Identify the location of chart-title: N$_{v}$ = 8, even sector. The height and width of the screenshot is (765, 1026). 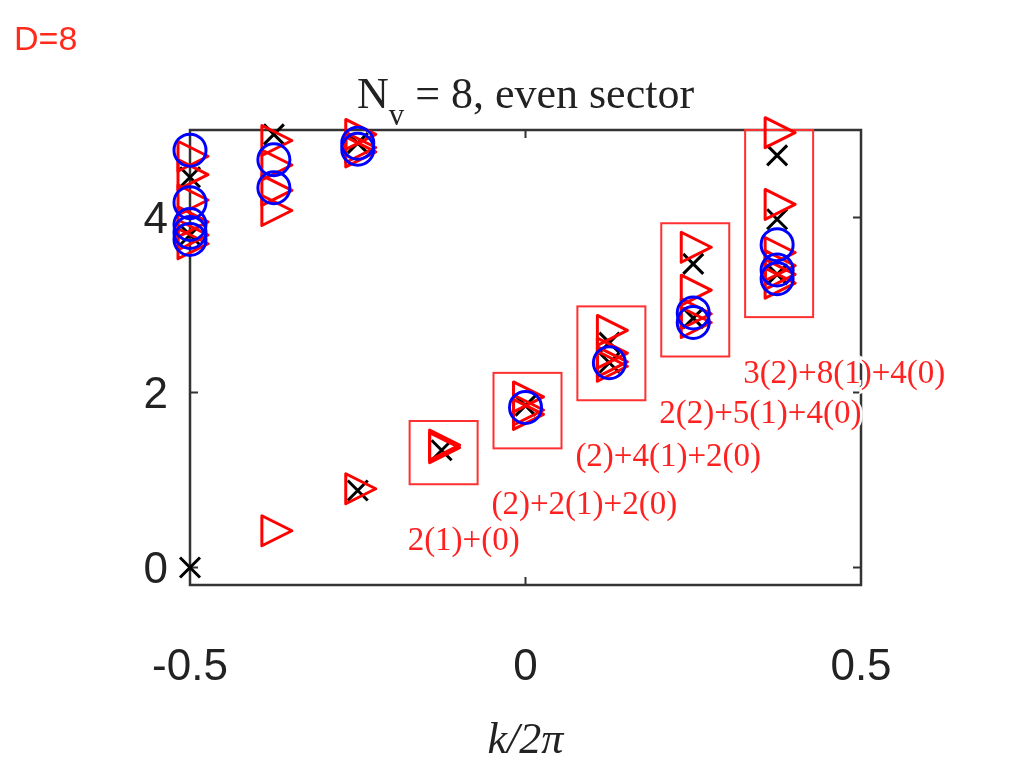
(525, 100).